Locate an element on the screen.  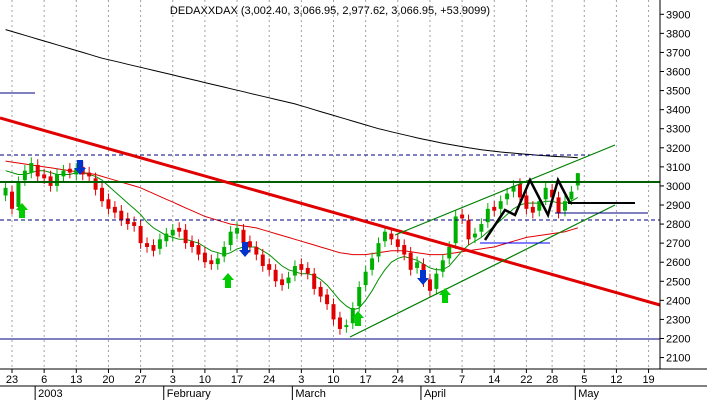
y-tick-label: 3100 is located at coordinates (678, 168).